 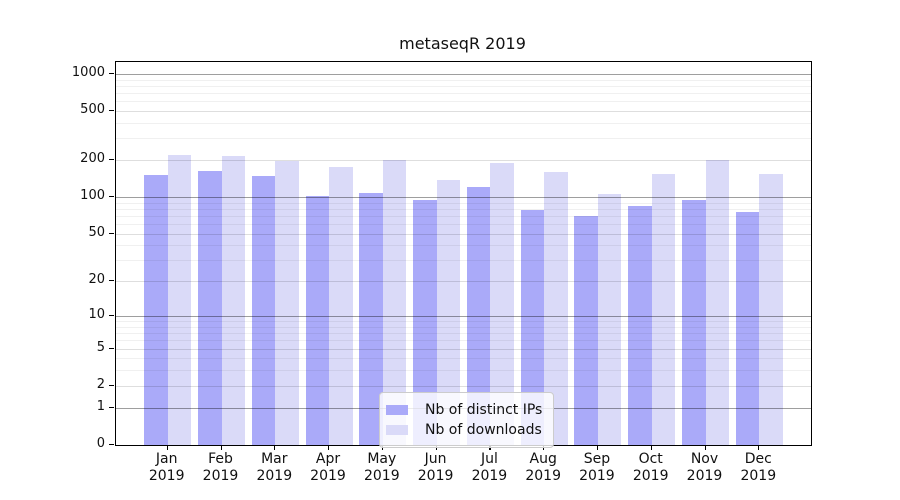 What do you see at coordinates (484, 410) in the screenshot?
I see `legend-label-distinct-ips: Nb of distinct IPs` at bounding box center [484, 410].